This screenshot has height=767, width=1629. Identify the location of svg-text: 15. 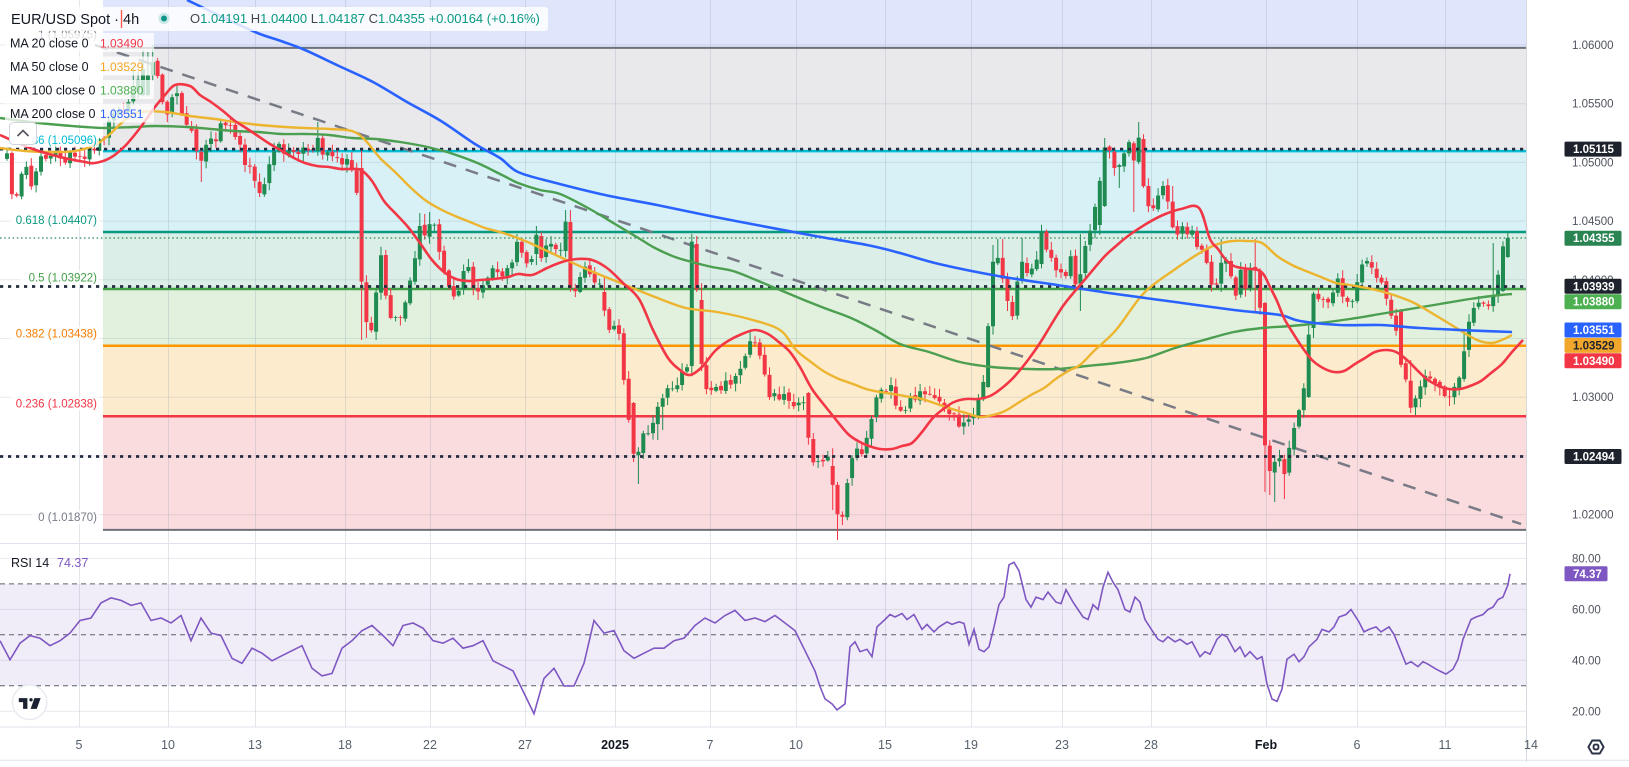
(885, 745).